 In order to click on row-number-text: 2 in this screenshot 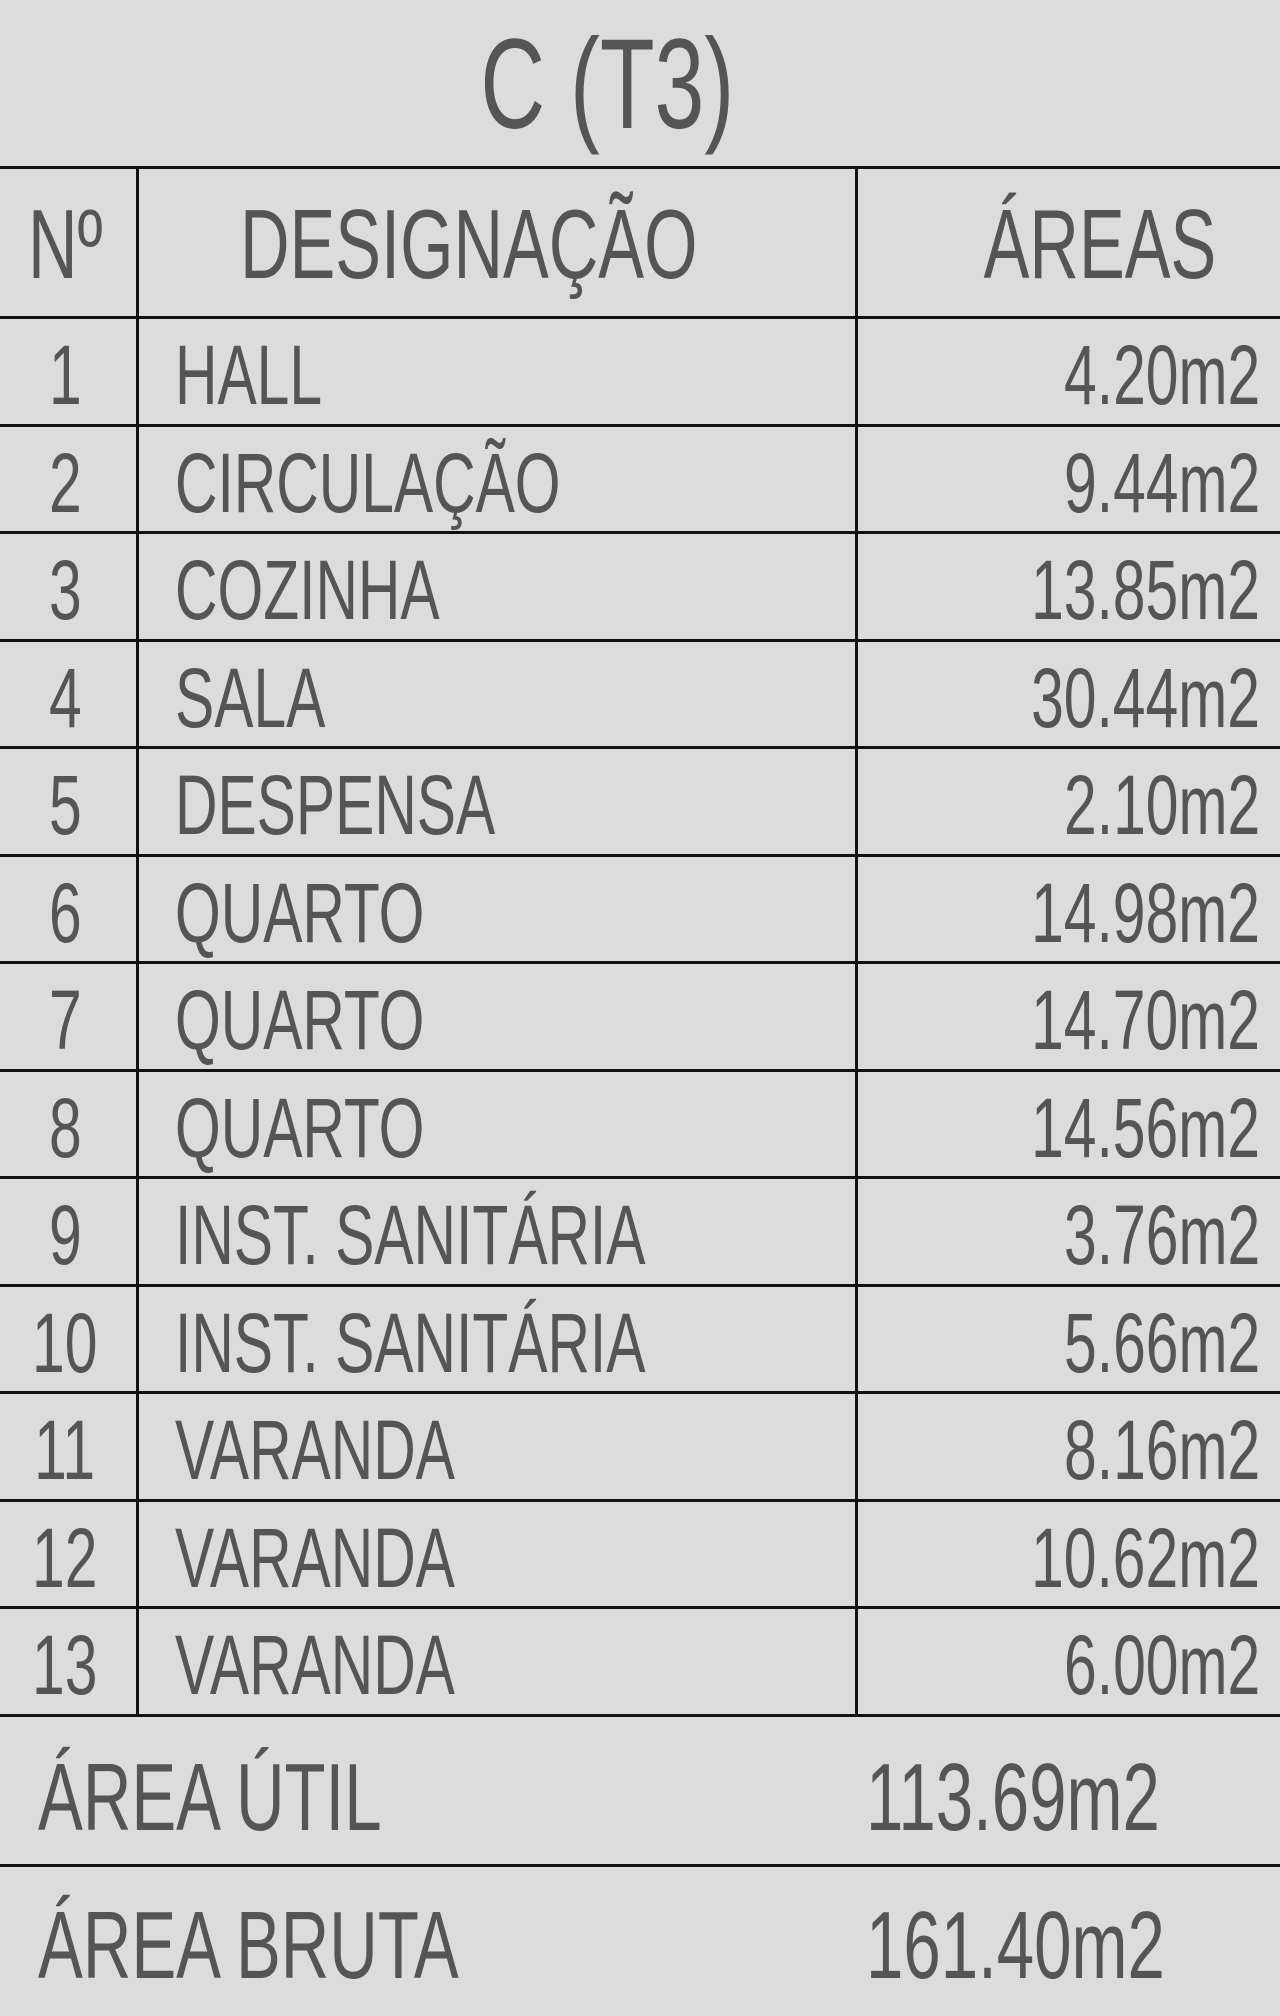, I will do `click(65, 483)`.